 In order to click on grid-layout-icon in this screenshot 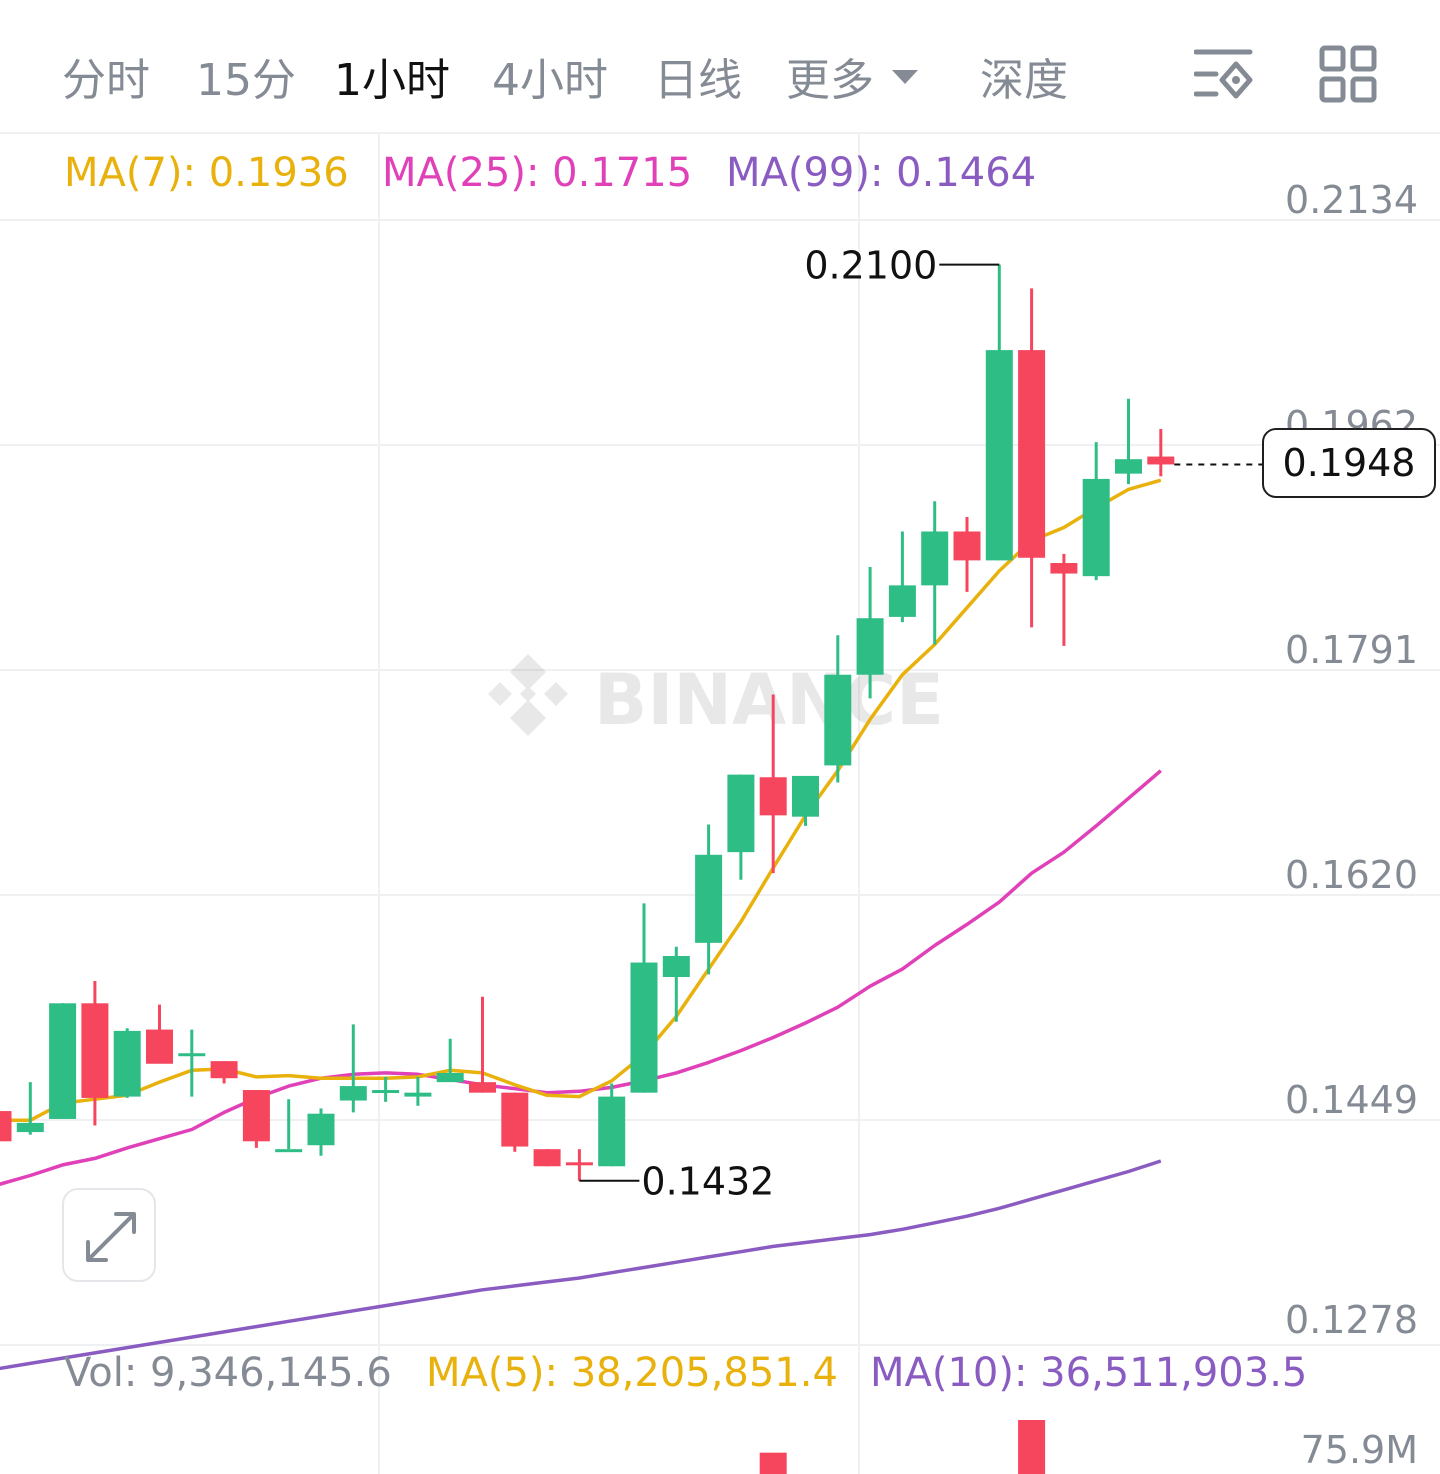, I will do `click(1348, 74)`.